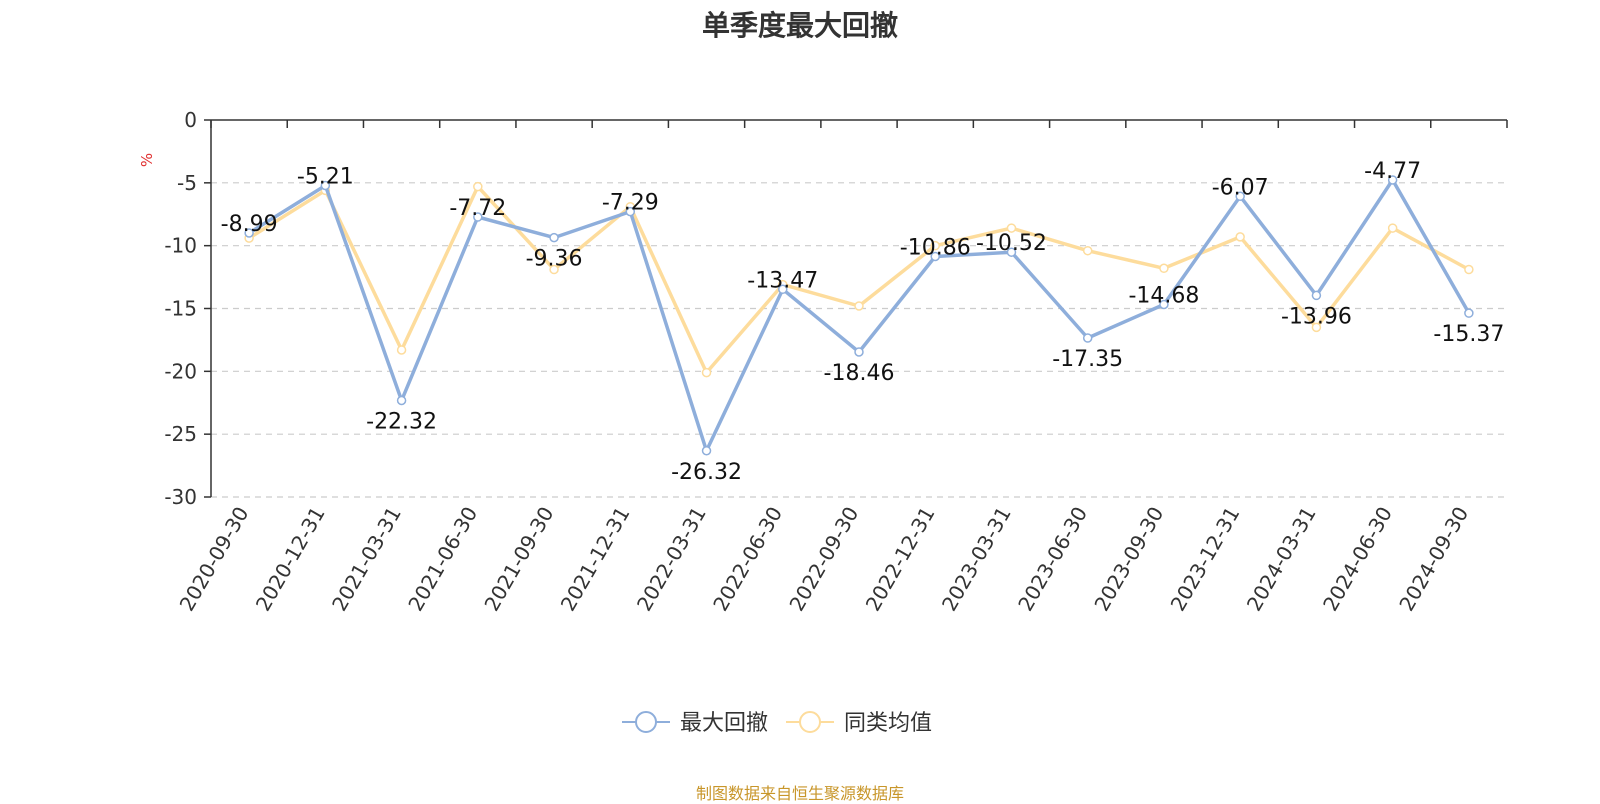  I want to click on data-label: -13.47, so click(782, 280).